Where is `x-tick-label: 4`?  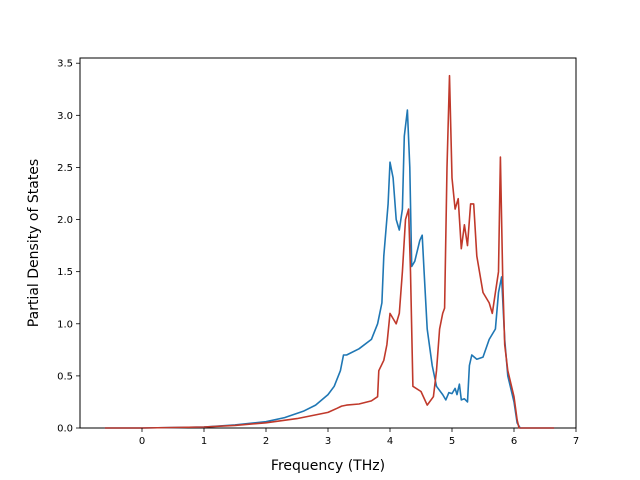
x-tick-label: 4 is located at coordinates (390, 441).